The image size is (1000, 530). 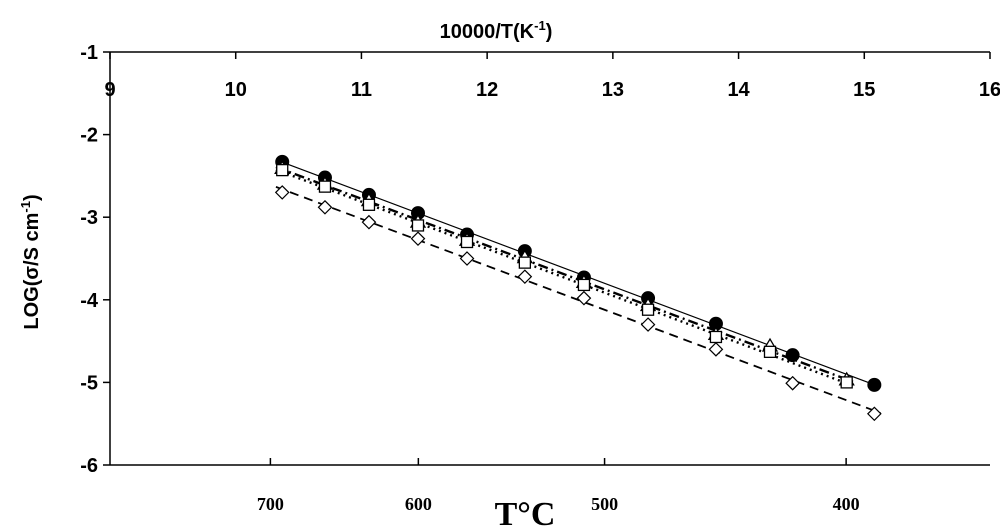 I want to click on top-tick-label: 14, so click(x=738, y=90).